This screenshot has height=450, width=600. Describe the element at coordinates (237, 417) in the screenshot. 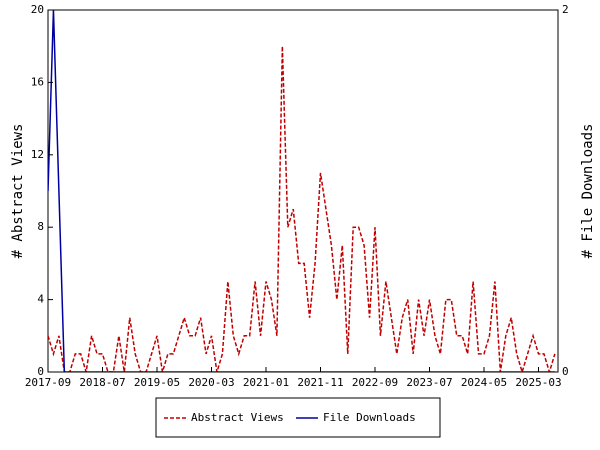

I see `legend-label: Abstract Views` at that location.